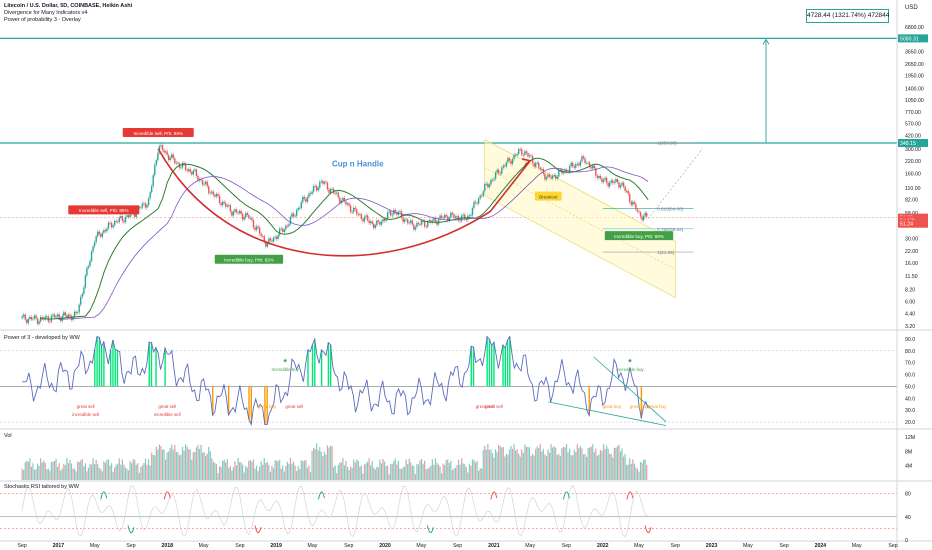 This screenshot has width=932, height=550. I want to click on p3-tick-label: 90.0, so click(910, 340).